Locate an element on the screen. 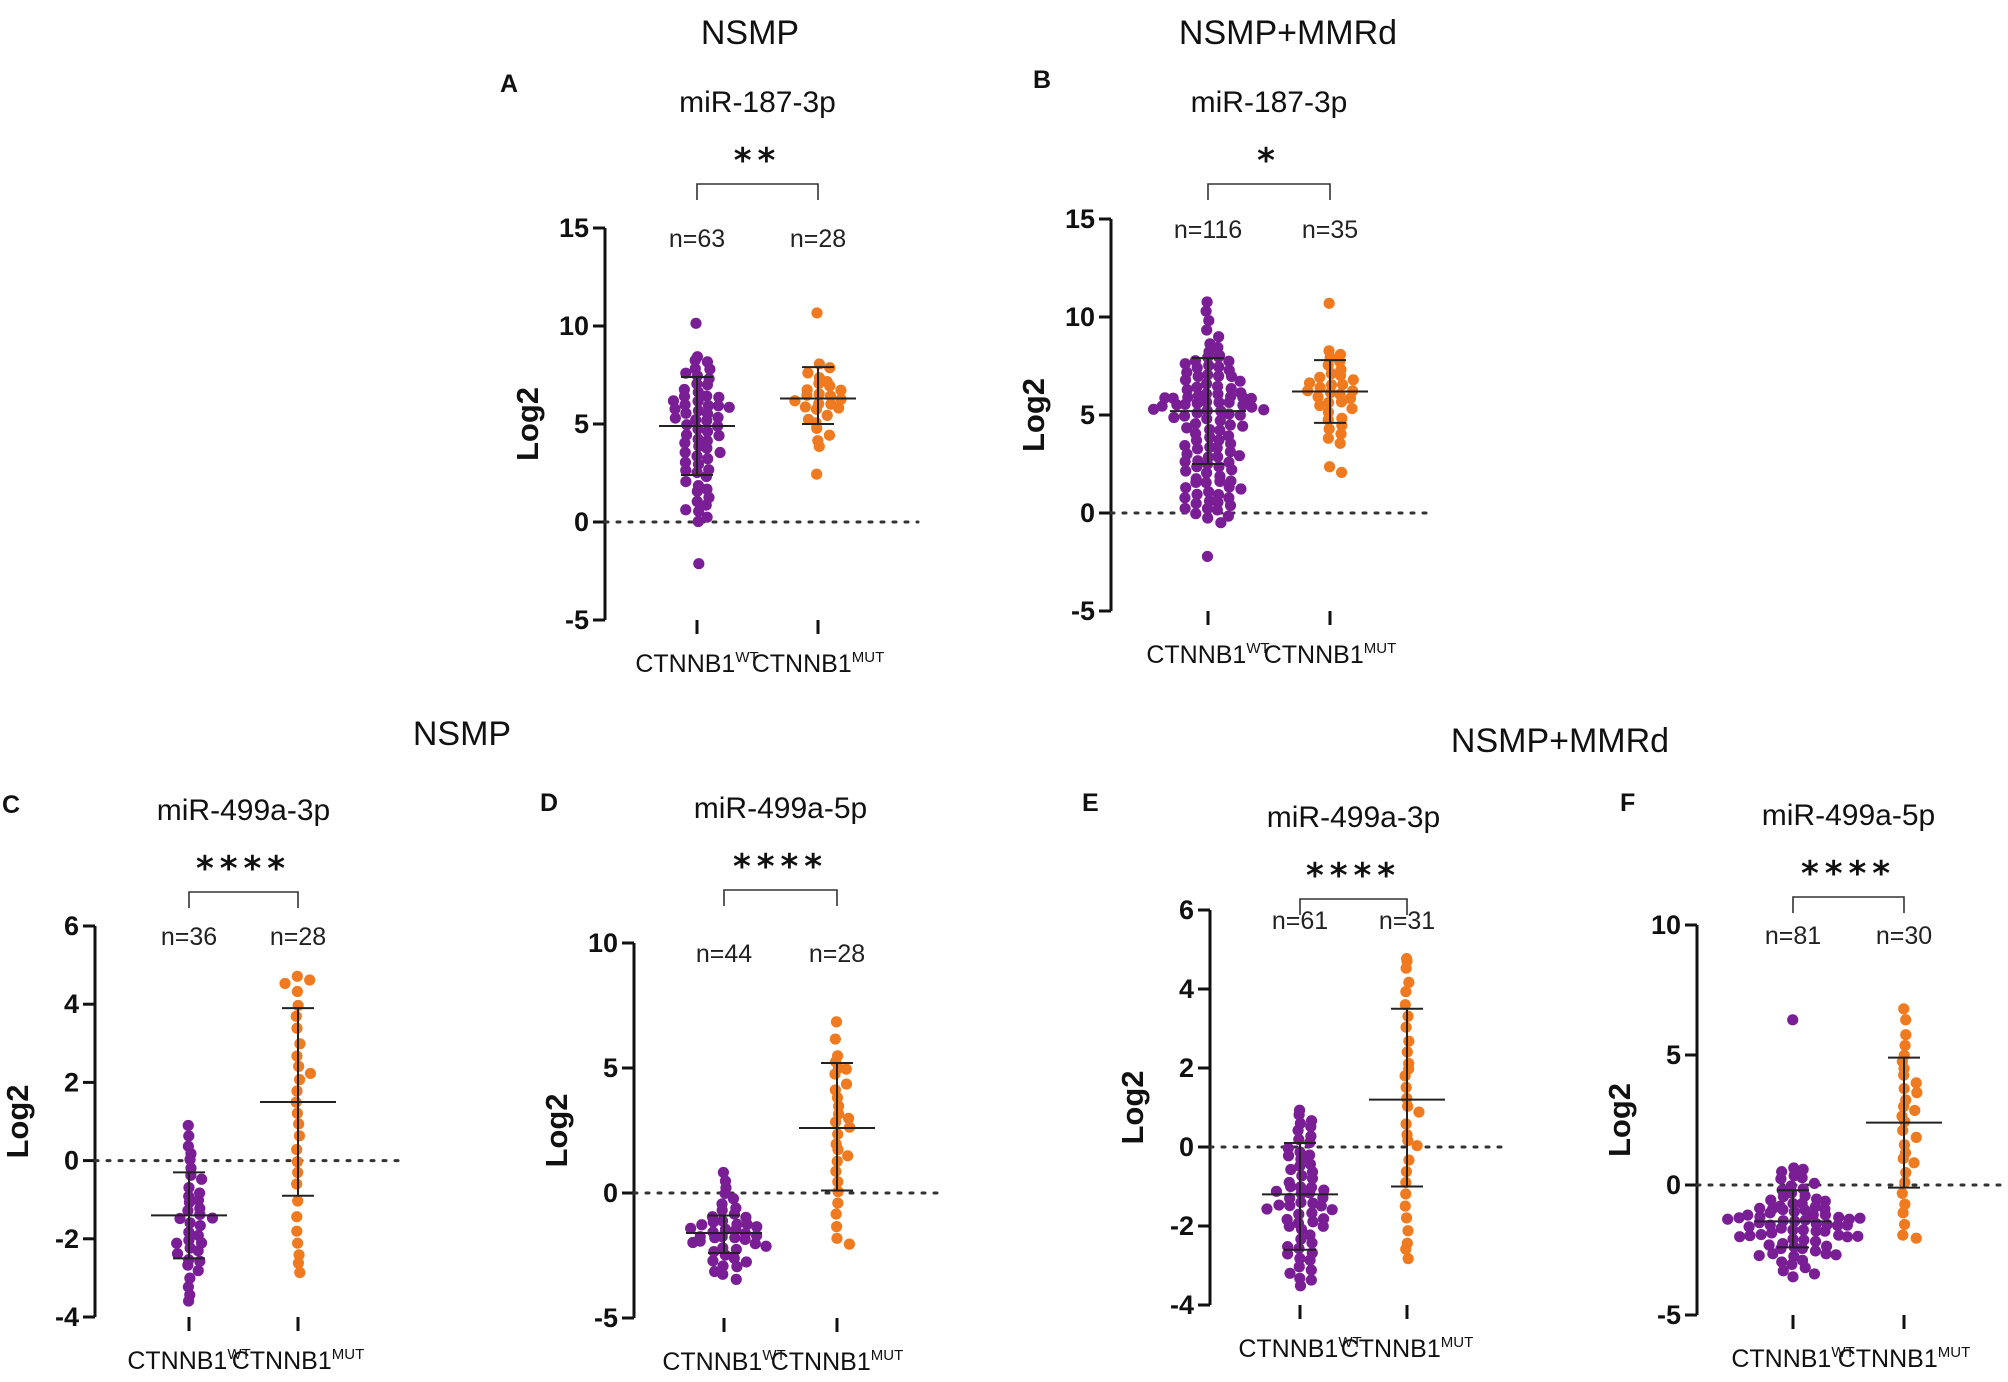 The height and width of the screenshot is (1382, 2008). x-category-label: CTNNB1WT is located at coordinates (696, 663).